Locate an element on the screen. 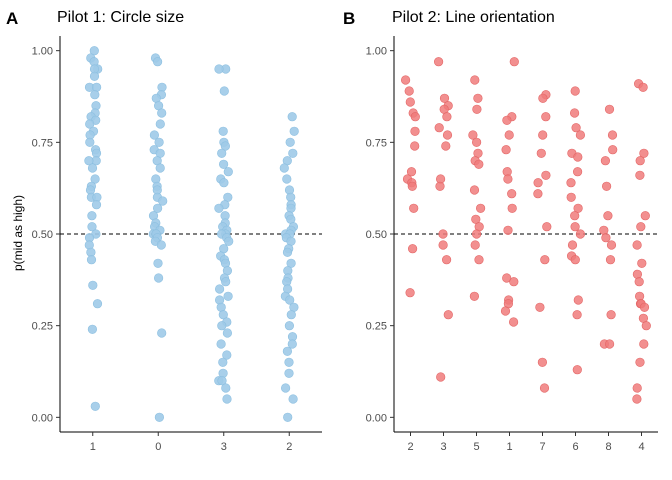 The image size is (672, 480). panel-a-y-tick-label: 0.00 is located at coordinates (42, 418).